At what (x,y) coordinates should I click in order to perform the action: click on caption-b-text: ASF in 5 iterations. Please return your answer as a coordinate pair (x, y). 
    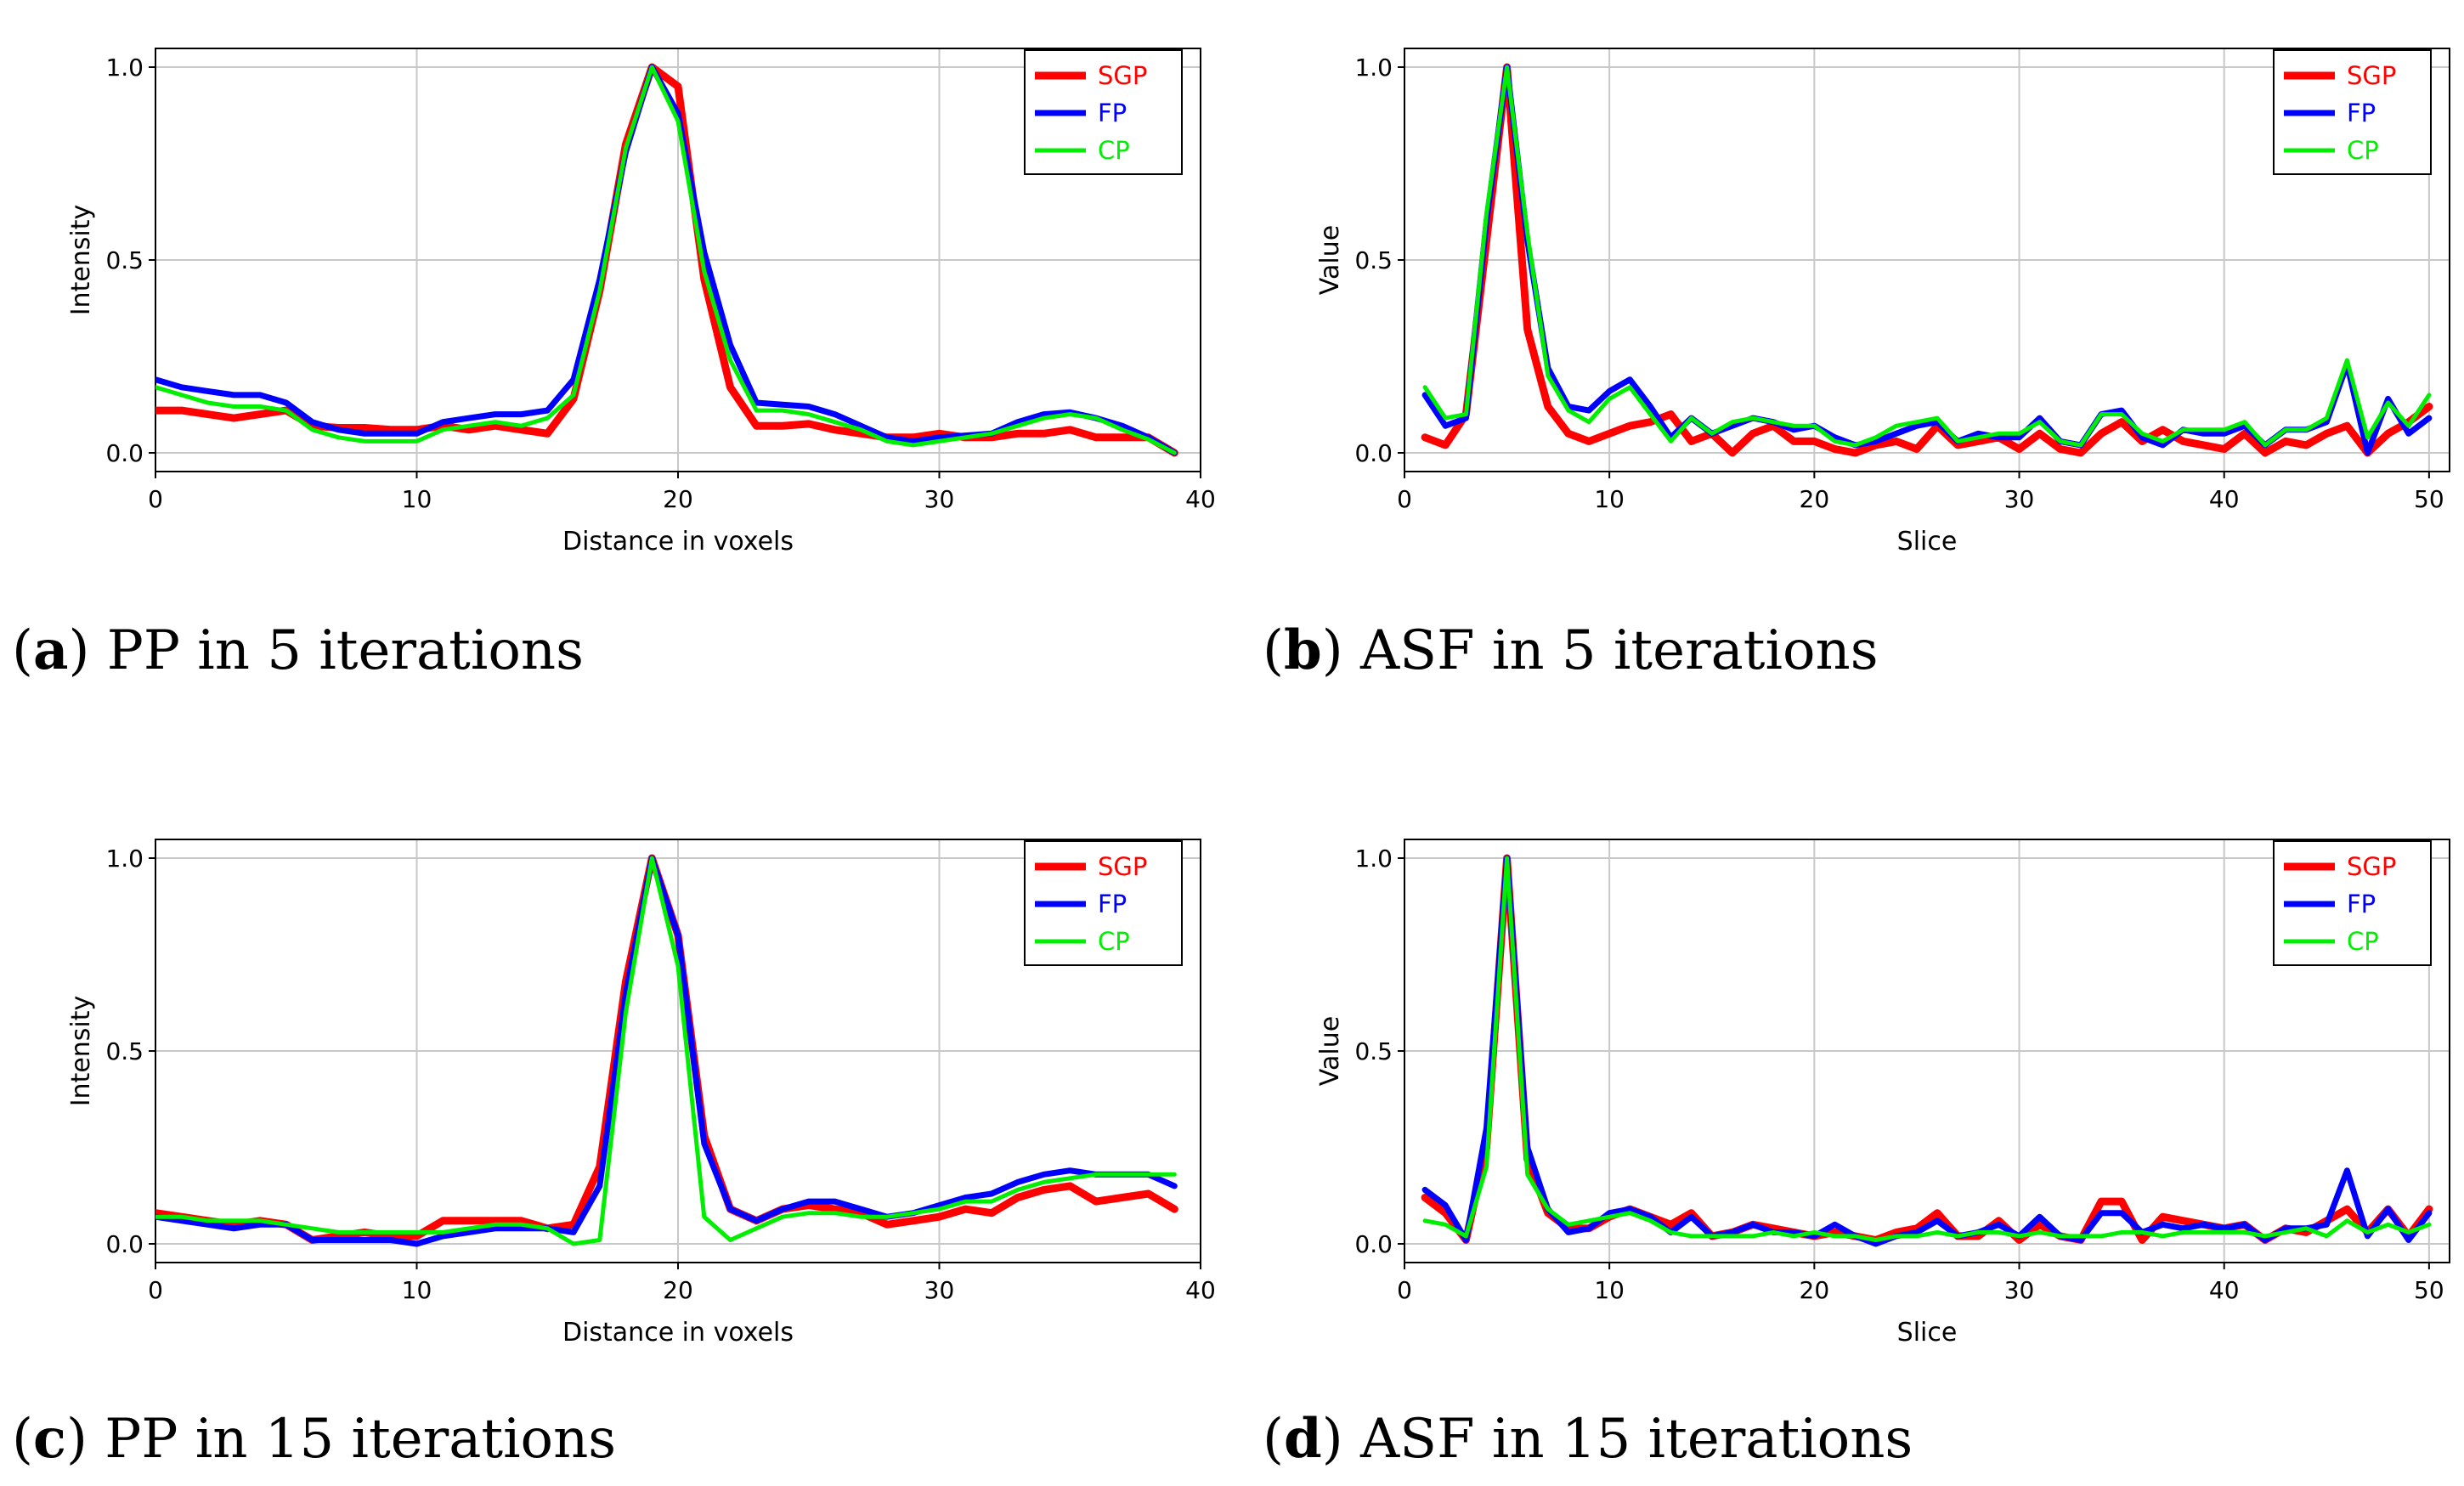
    Looking at the image, I should click on (1619, 650).